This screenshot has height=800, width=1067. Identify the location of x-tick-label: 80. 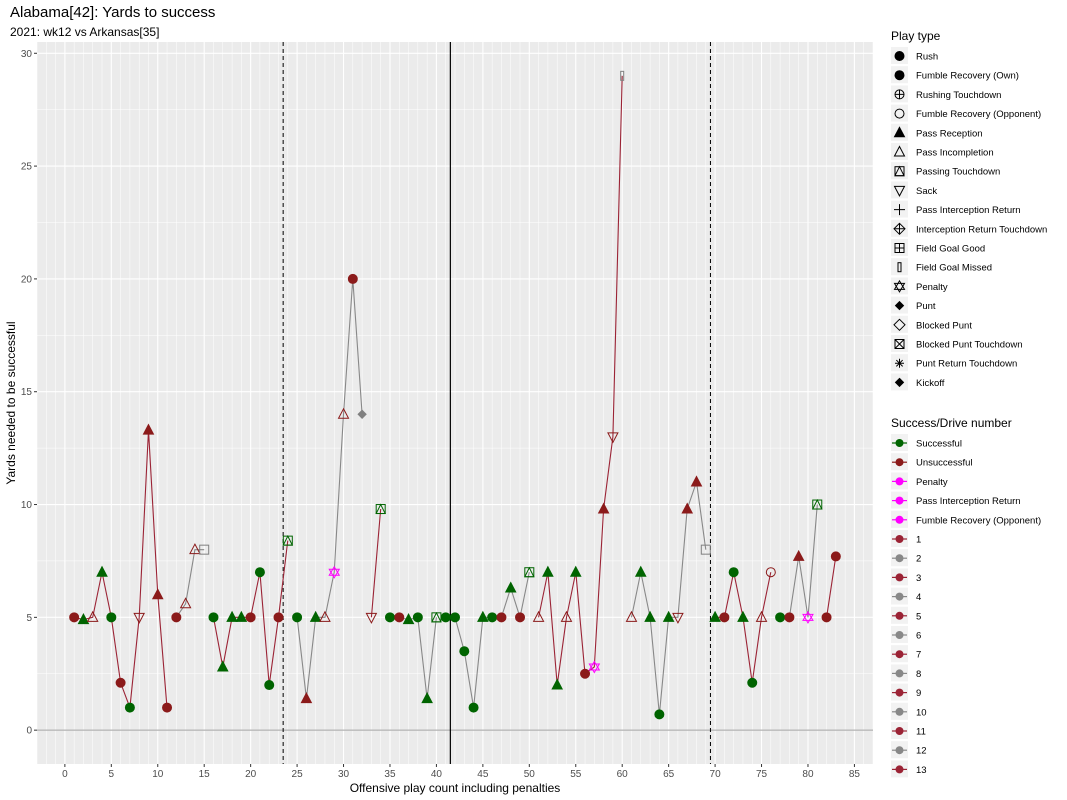
(808, 774).